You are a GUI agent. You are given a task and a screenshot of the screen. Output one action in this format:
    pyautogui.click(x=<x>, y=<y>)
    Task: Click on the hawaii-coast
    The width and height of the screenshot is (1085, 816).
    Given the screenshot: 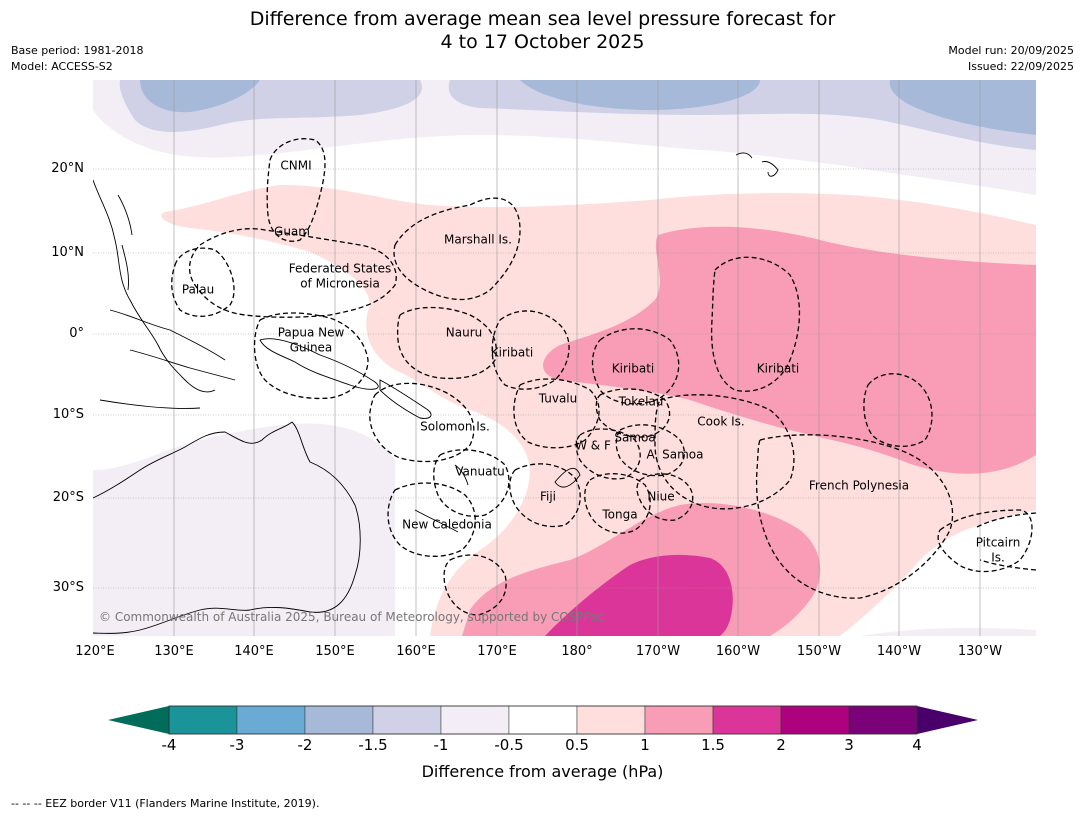 What is the action you would take?
    pyautogui.click(x=757, y=164)
    